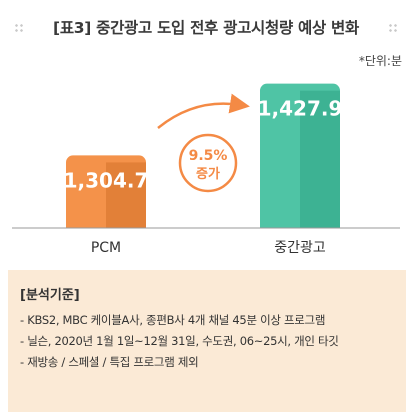  What do you see at coordinates (106, 248) in the screenshot?
I see `category-label-0: PCM` at bounding box center [106, 248].